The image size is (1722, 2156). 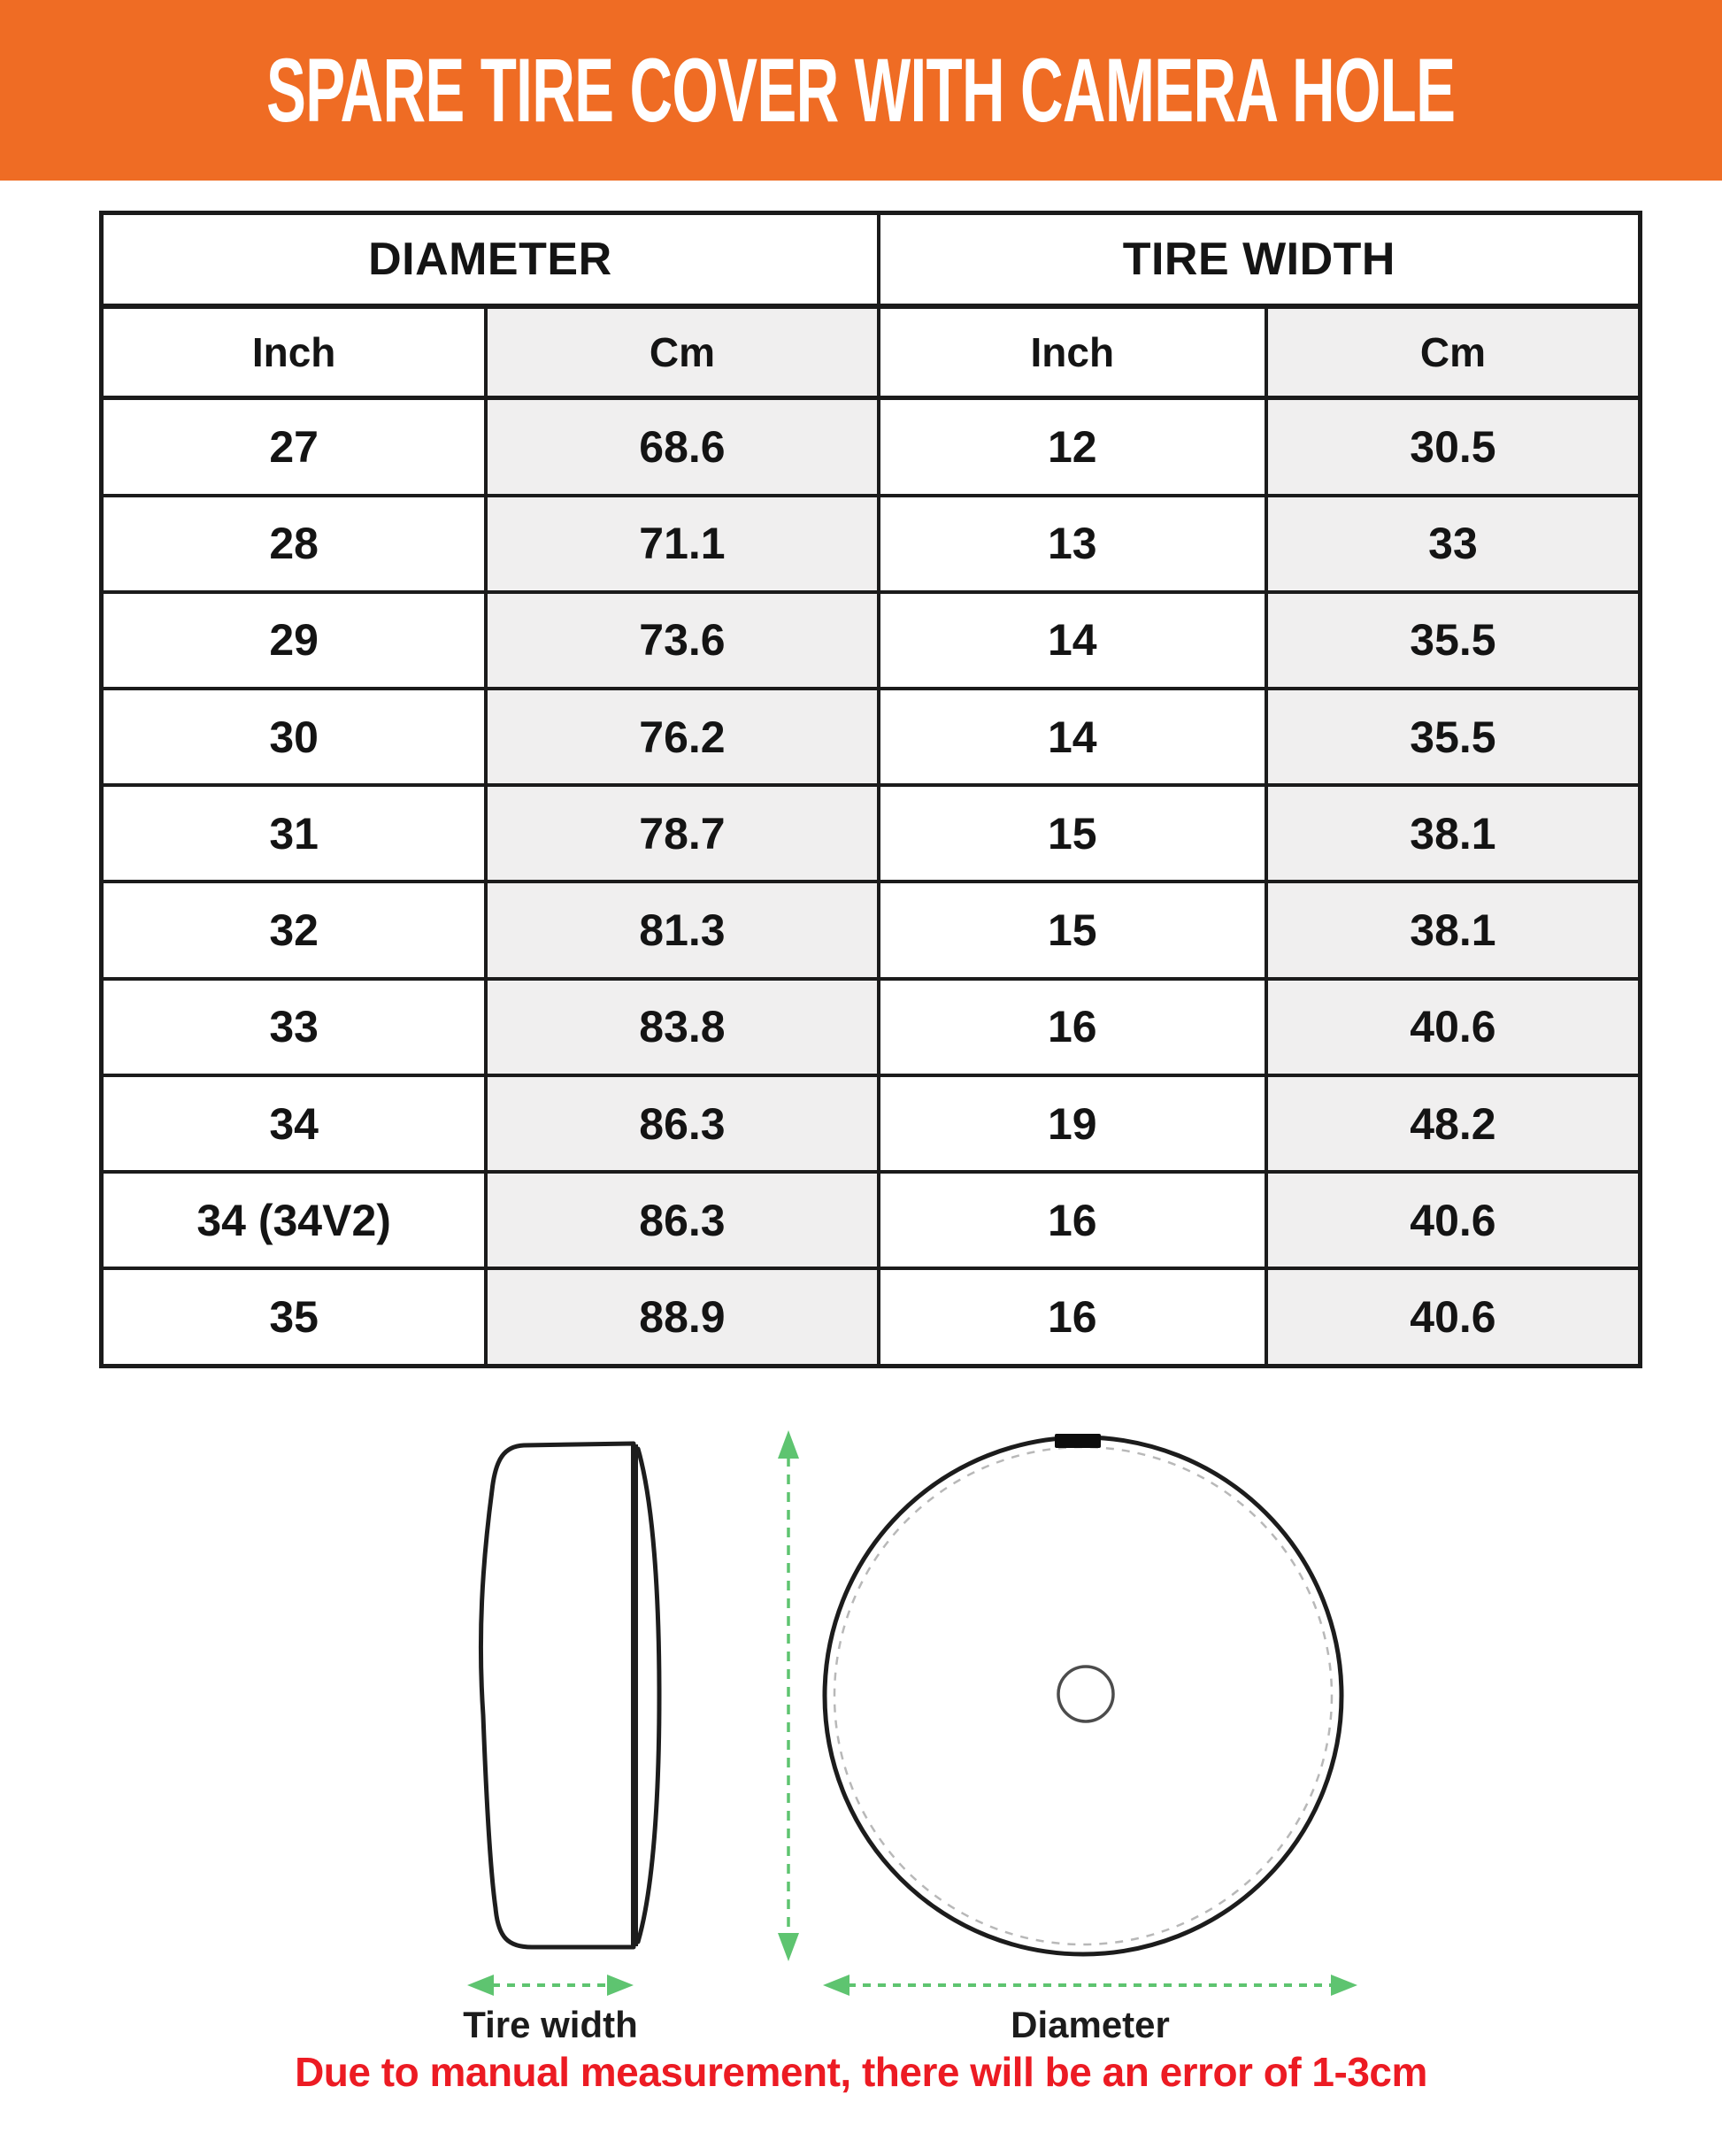 What do you see at coordinates (293, 352) in the screenshot?
I see `column-header-inch-0: Inch` at bounding box center [293, 352].